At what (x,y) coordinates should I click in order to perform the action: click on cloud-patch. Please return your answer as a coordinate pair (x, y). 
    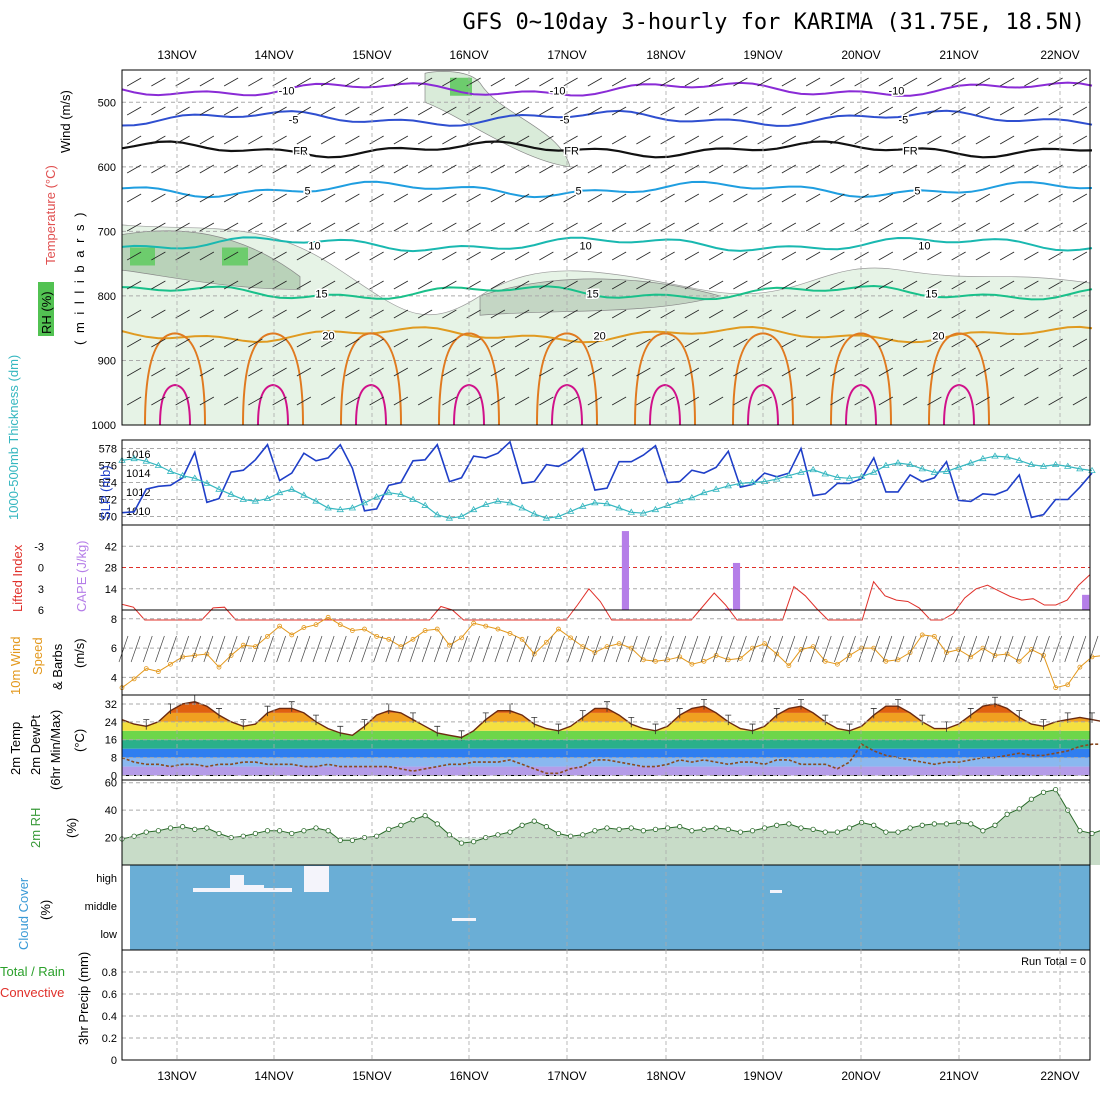
    Looking at the image, I should click on (254, 888).